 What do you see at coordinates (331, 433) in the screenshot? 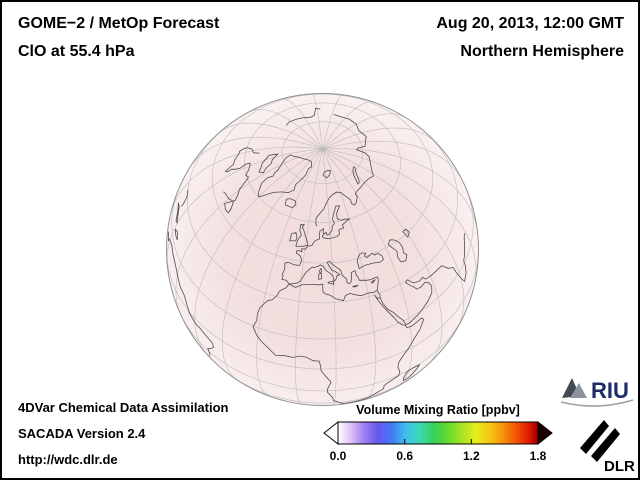
I see `colorbar-underflow-arrow` at bounding box center [331, 433].